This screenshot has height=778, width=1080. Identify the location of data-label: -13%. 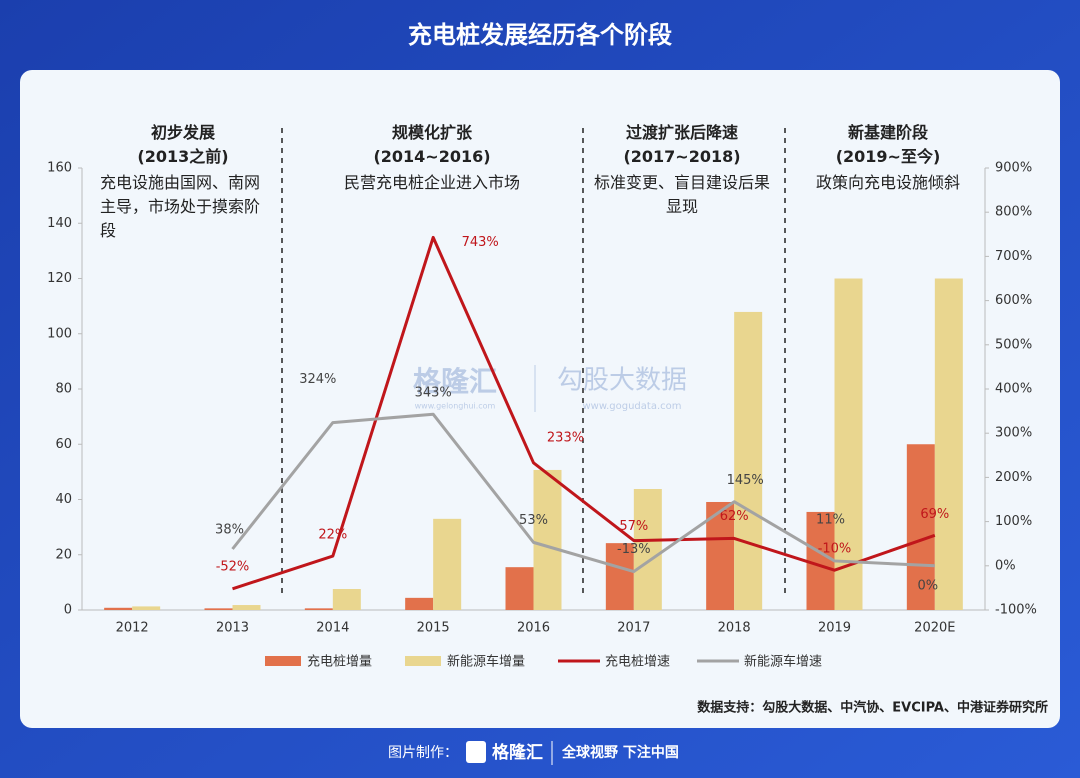
(634, 549).